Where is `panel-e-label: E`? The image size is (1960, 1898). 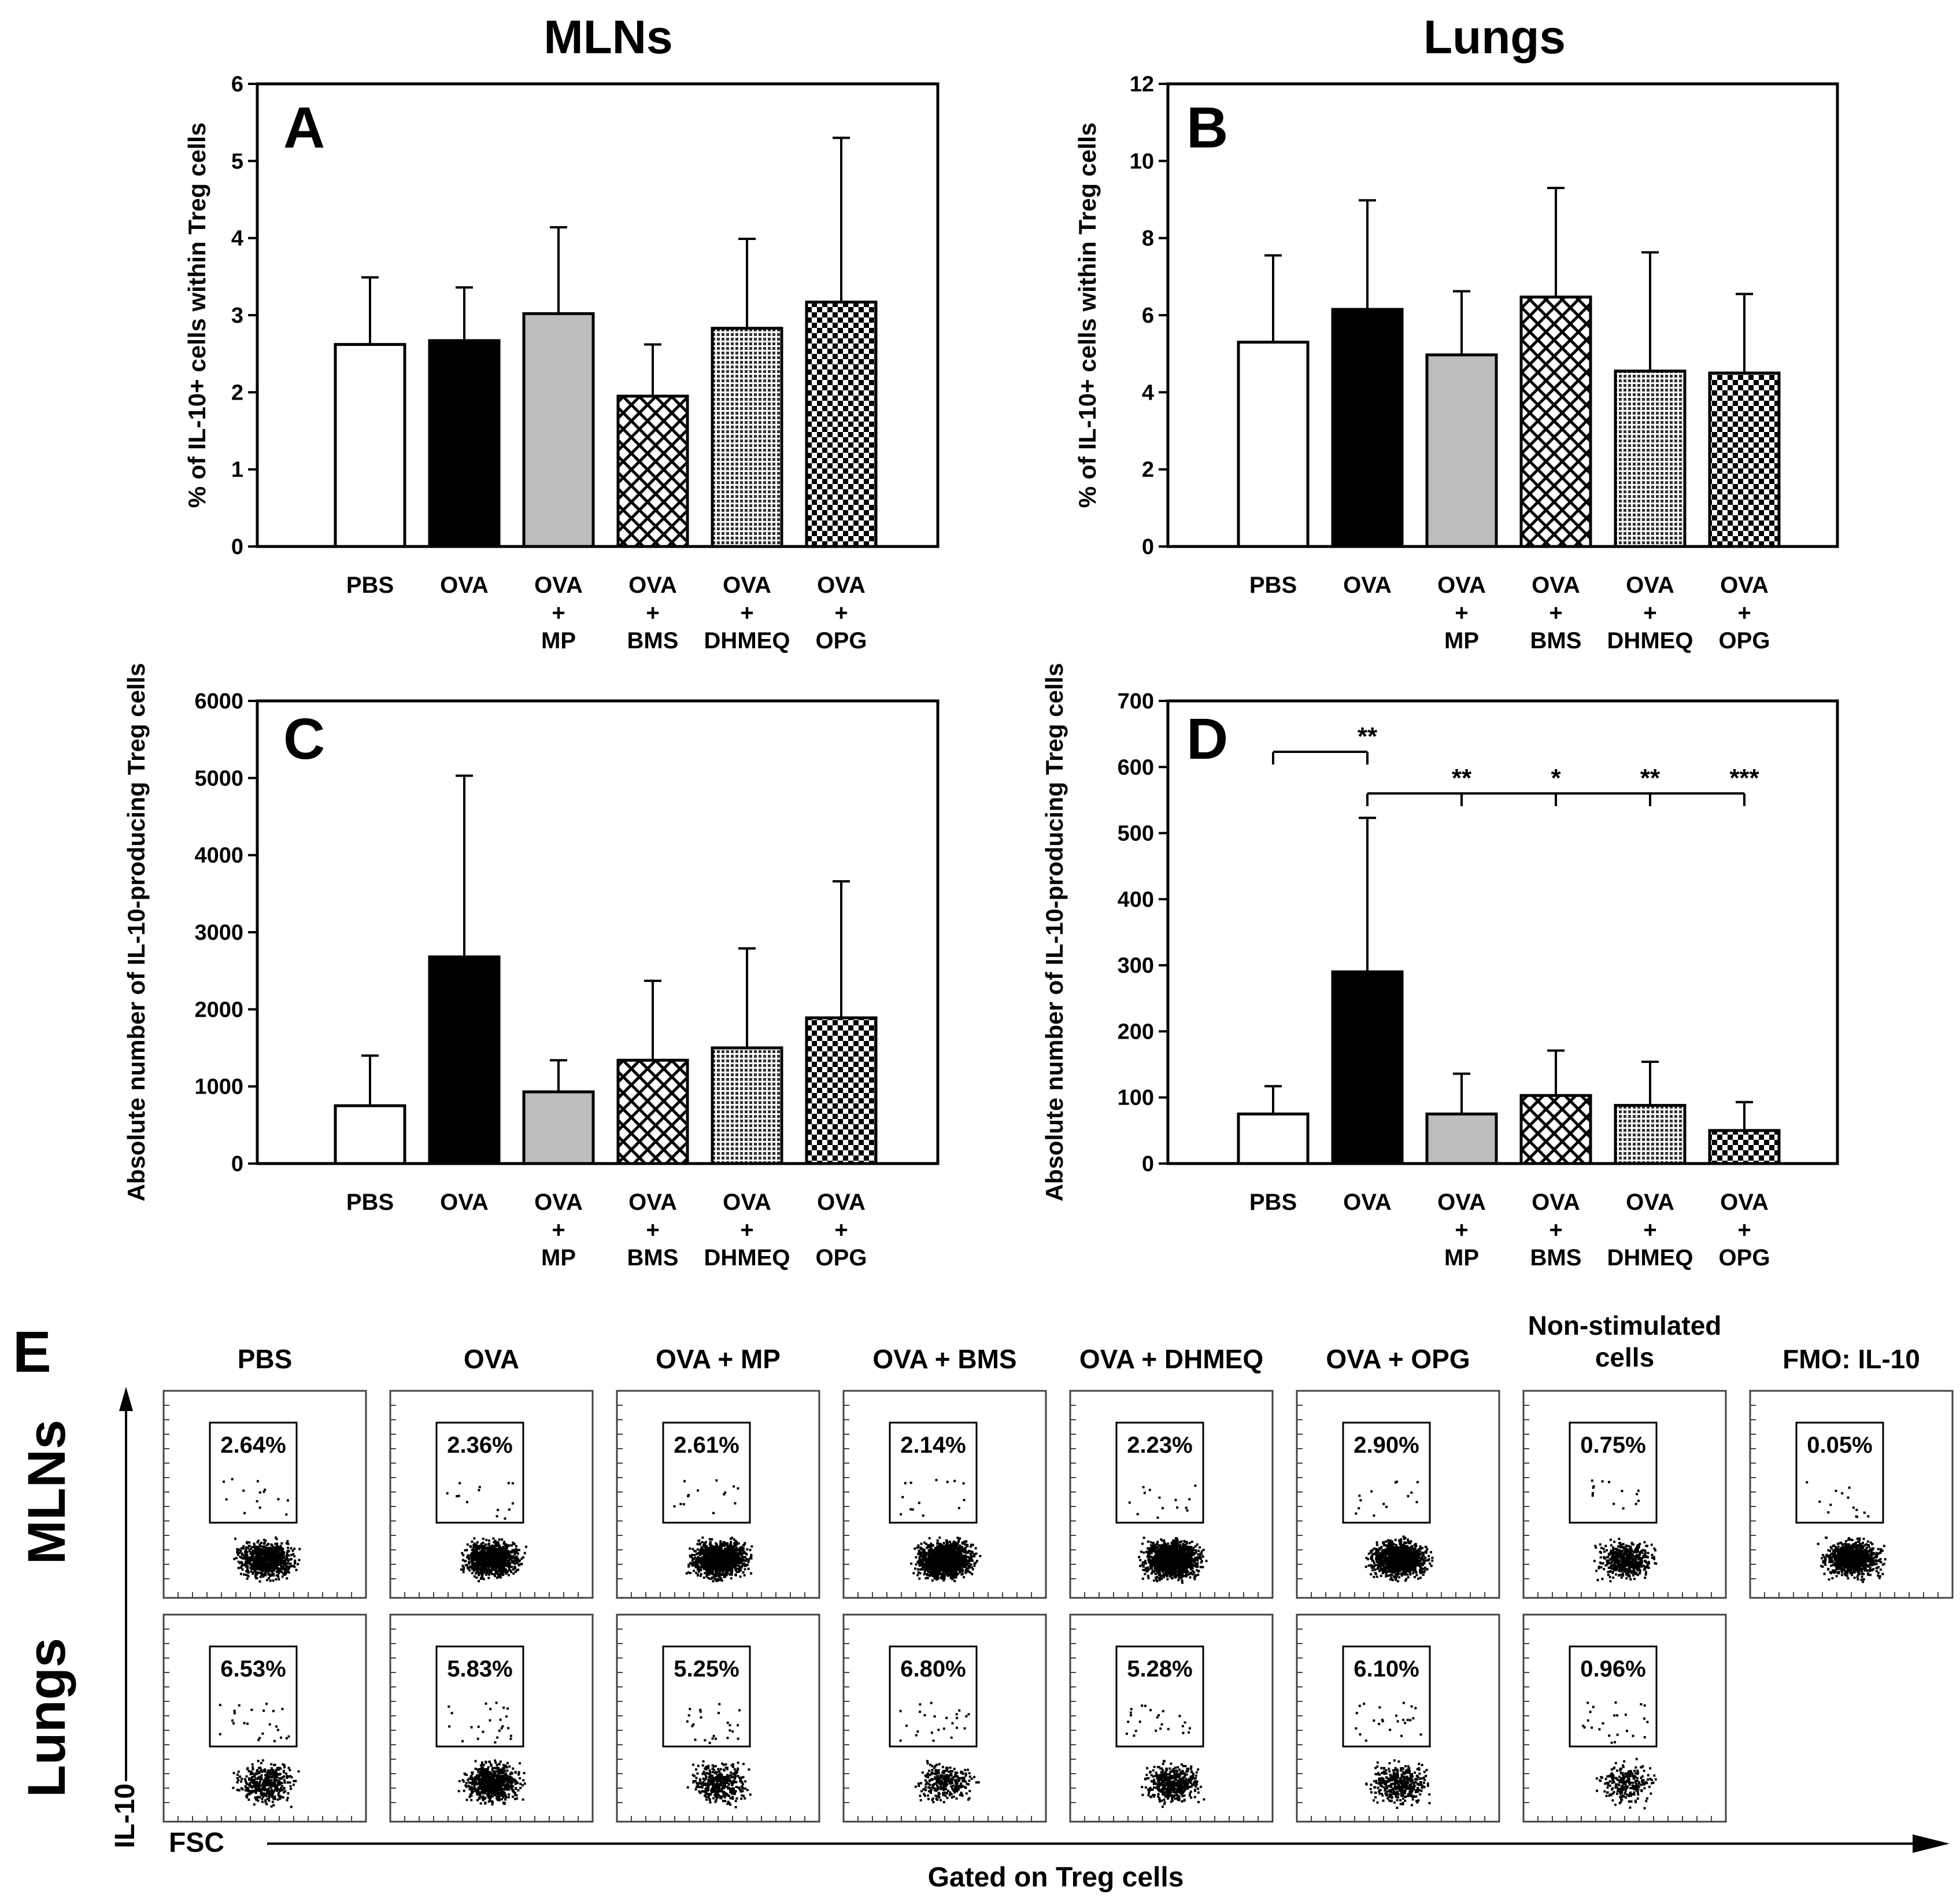 panel-e-label: E is located at coordinates (32, 1352).